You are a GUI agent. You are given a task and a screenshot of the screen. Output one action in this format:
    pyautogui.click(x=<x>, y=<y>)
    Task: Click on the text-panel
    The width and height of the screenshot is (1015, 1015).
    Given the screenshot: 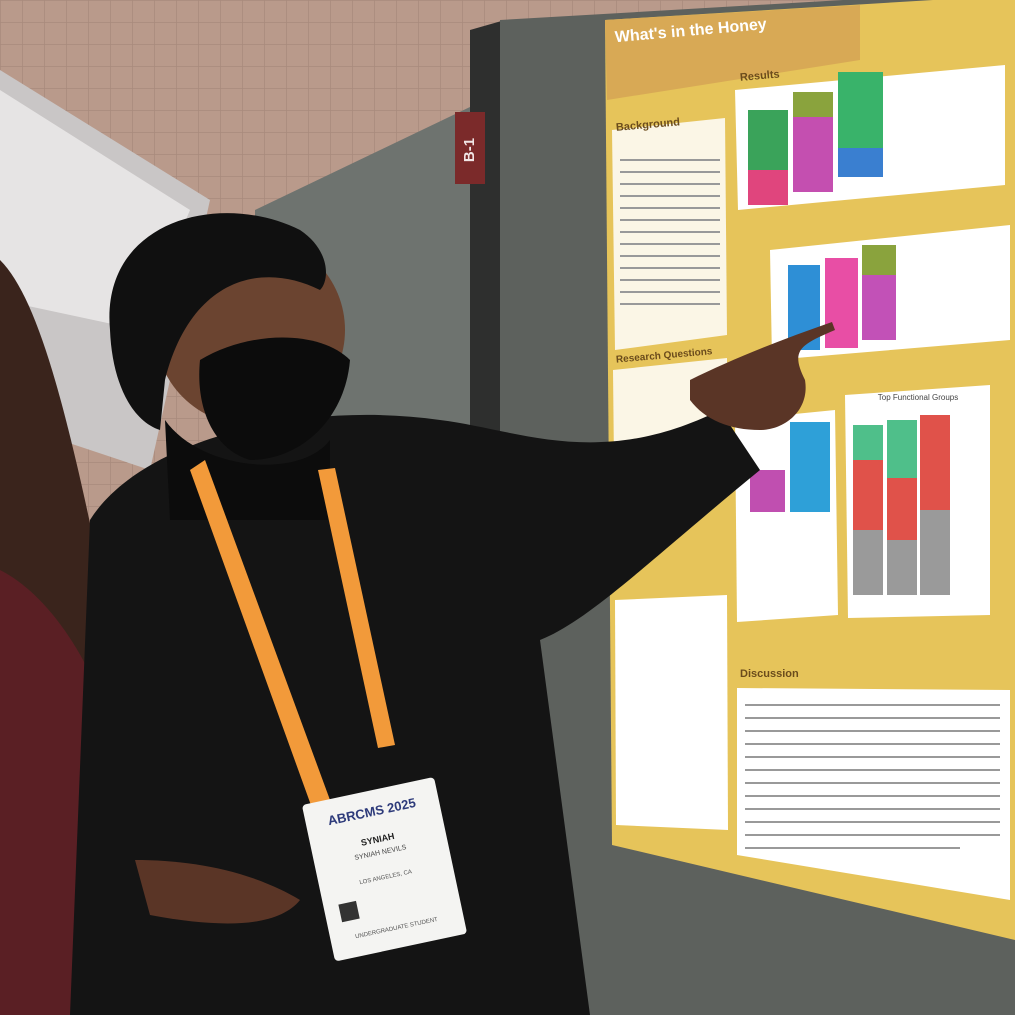 What is the action you would take?
    pyautogui.click(x=669, y=234)
    